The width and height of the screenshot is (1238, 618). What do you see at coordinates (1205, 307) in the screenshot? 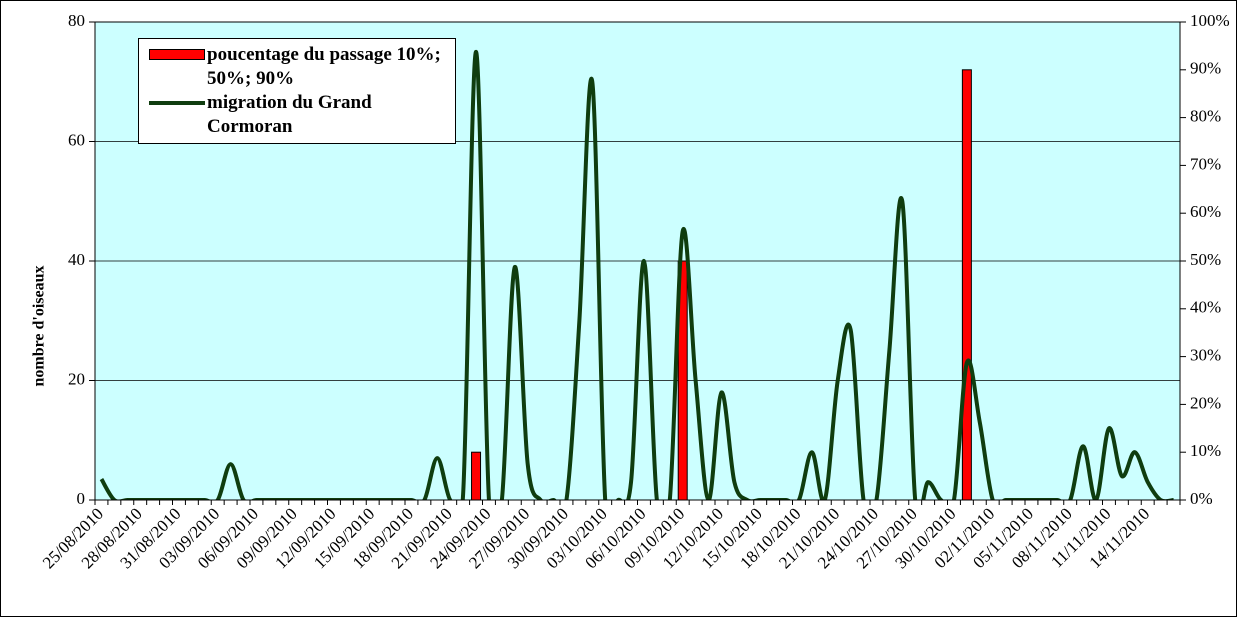
I see `y2-tick-label: 40%` at bounding box center [1205, 307].